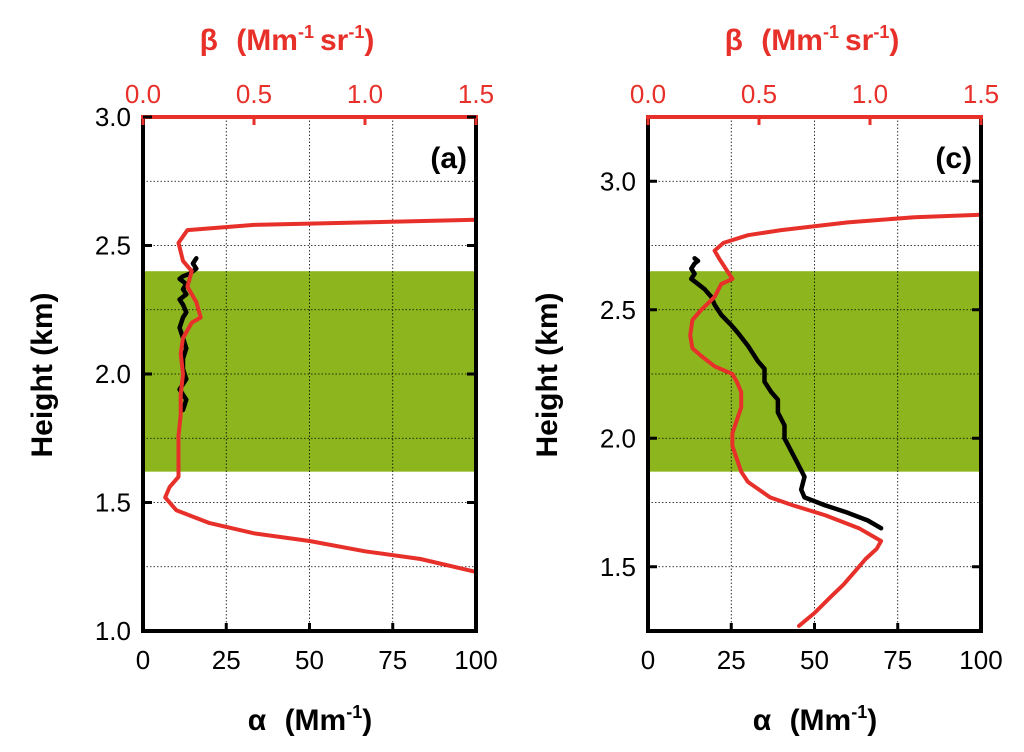 This screenshot has width=1024, height=752. I want to click on y-tick-label: 1.0, so click(113, 631).